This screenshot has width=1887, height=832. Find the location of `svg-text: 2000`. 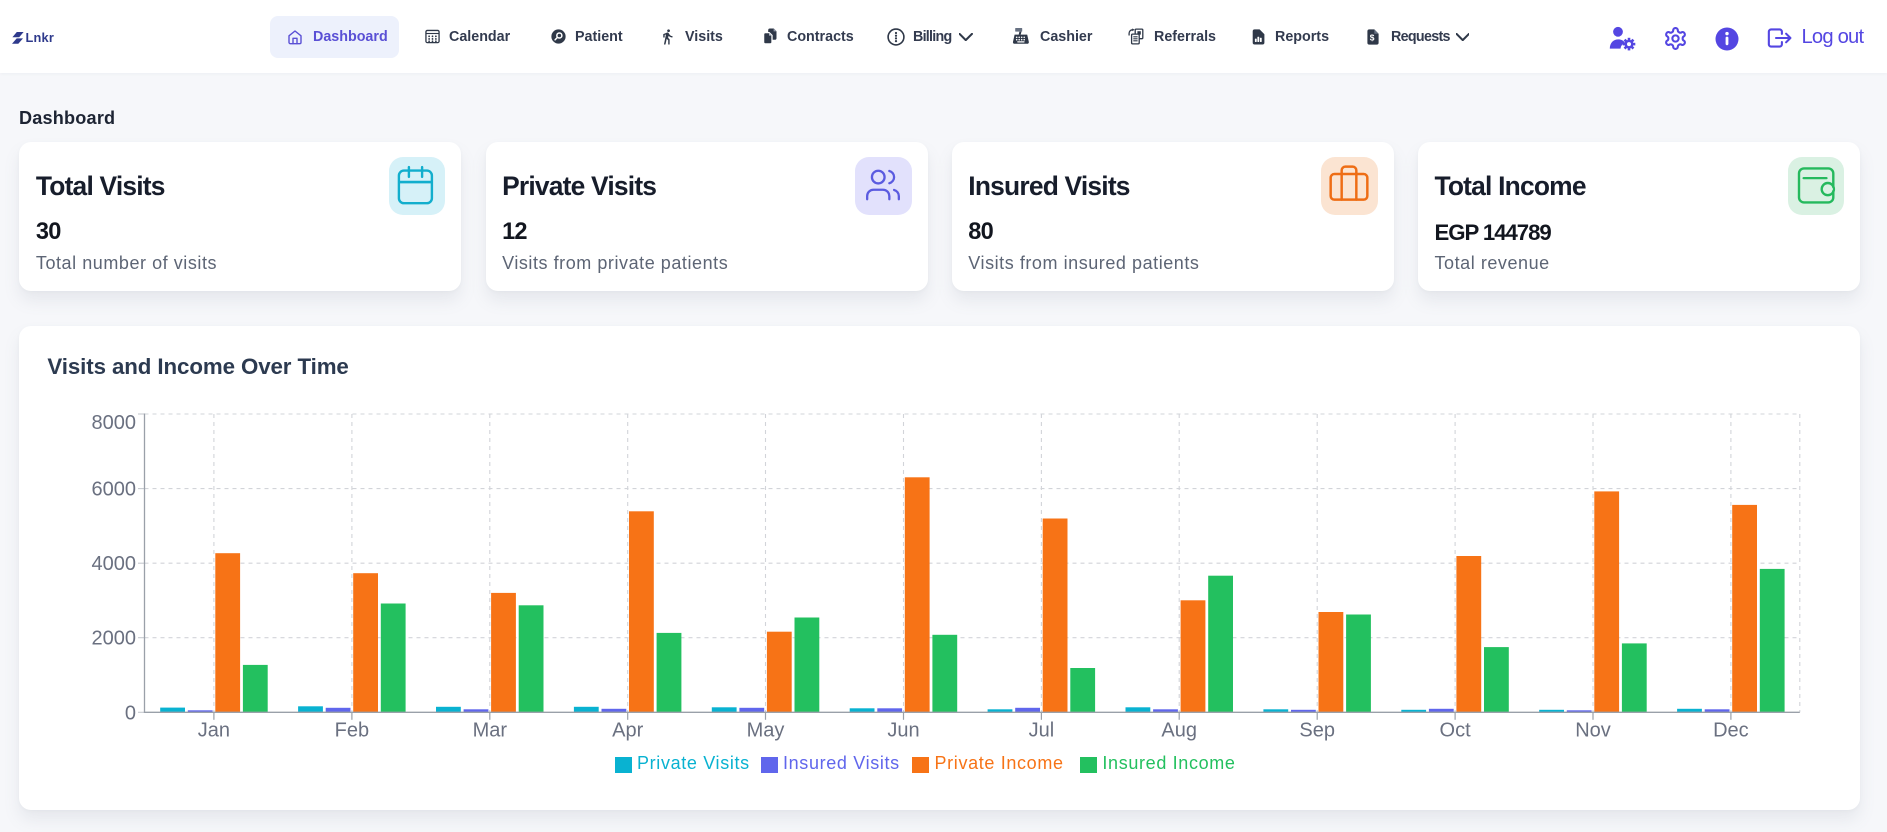

svg-text: 2000 is located at coordinates (114, 639).